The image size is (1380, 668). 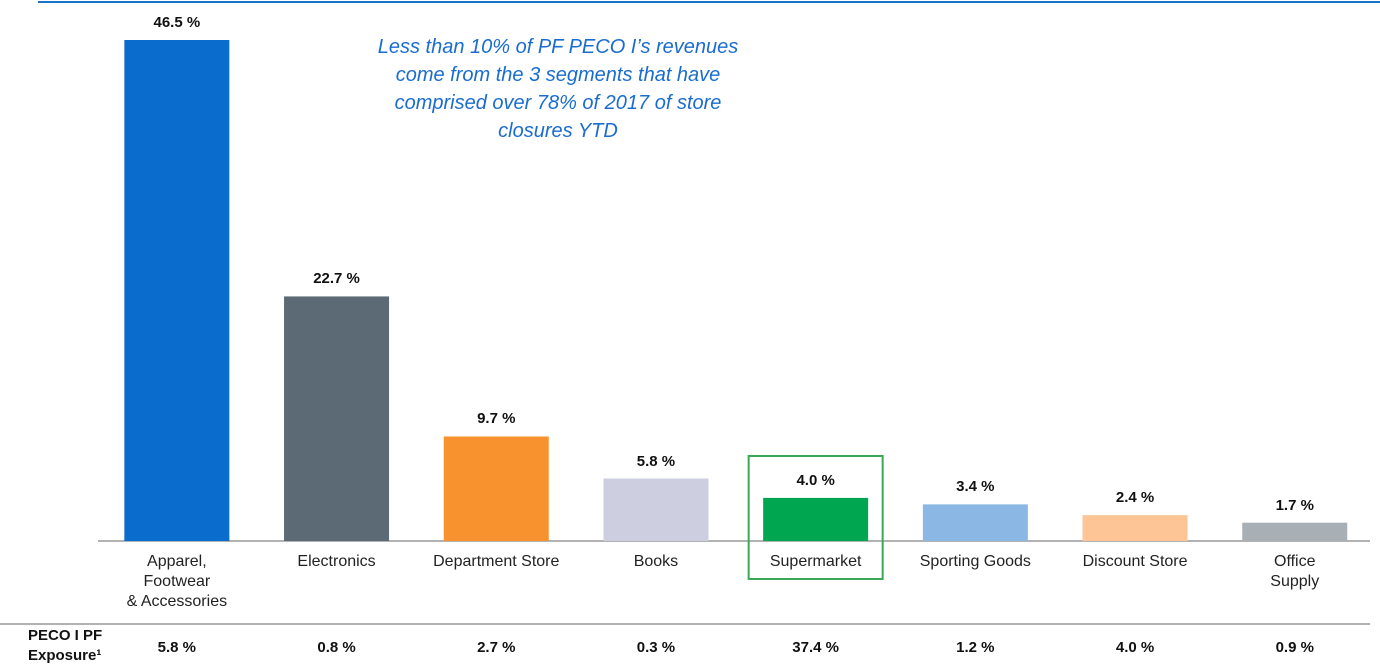 What do you see at coordinates (336, 279) in the screenshot?
I see `value-label: 22.7 %` at bounding box center [336, 279].